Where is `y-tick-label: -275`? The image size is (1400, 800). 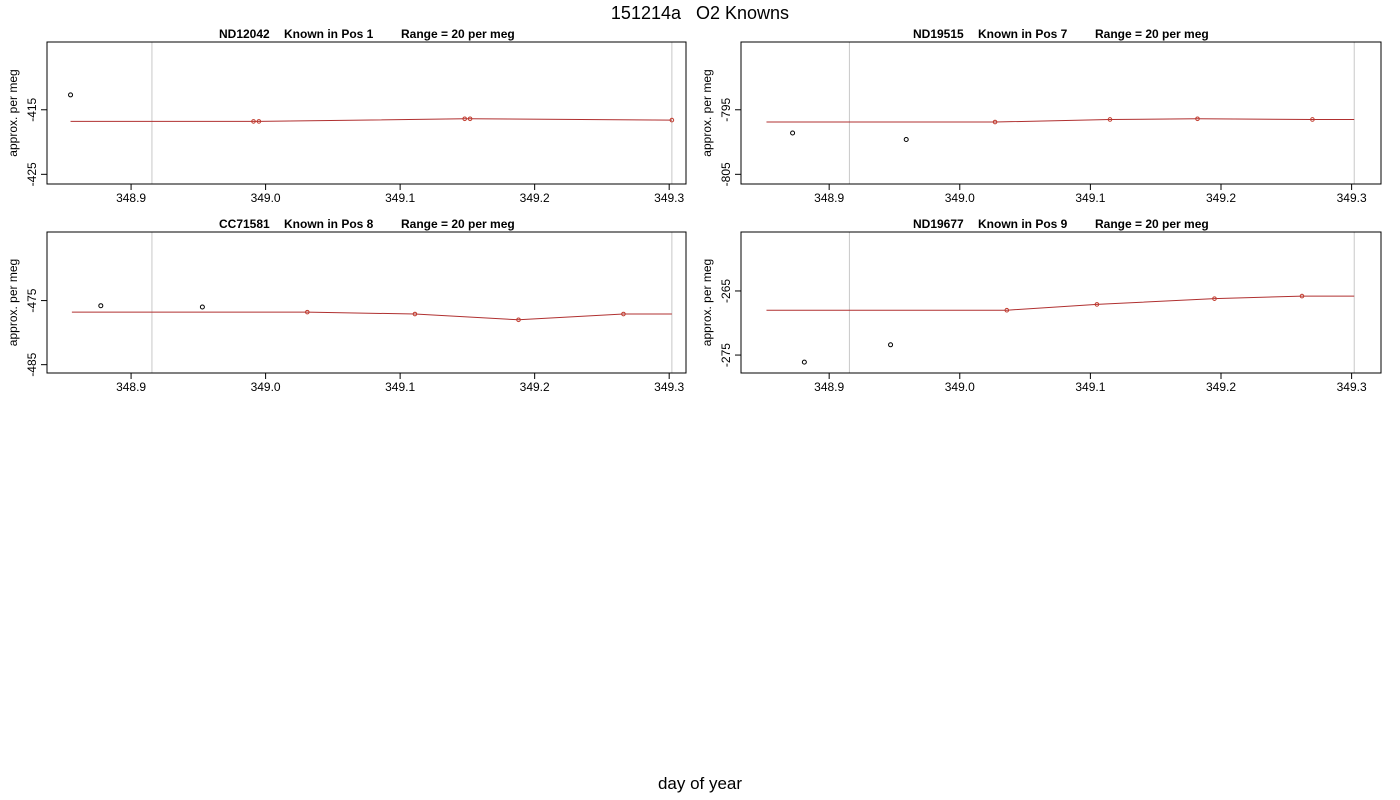 y-tick-label: -275 is located at coordinates (726, 355).